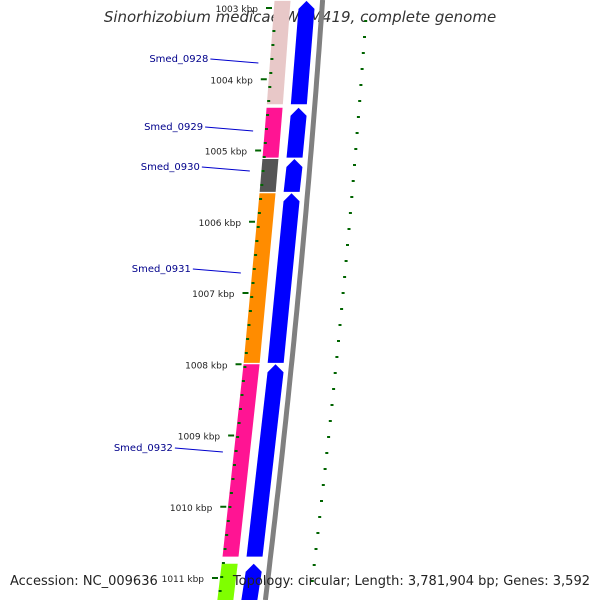  I want to click on scale-tick-label: 1004 kbp, so click(231, 81).